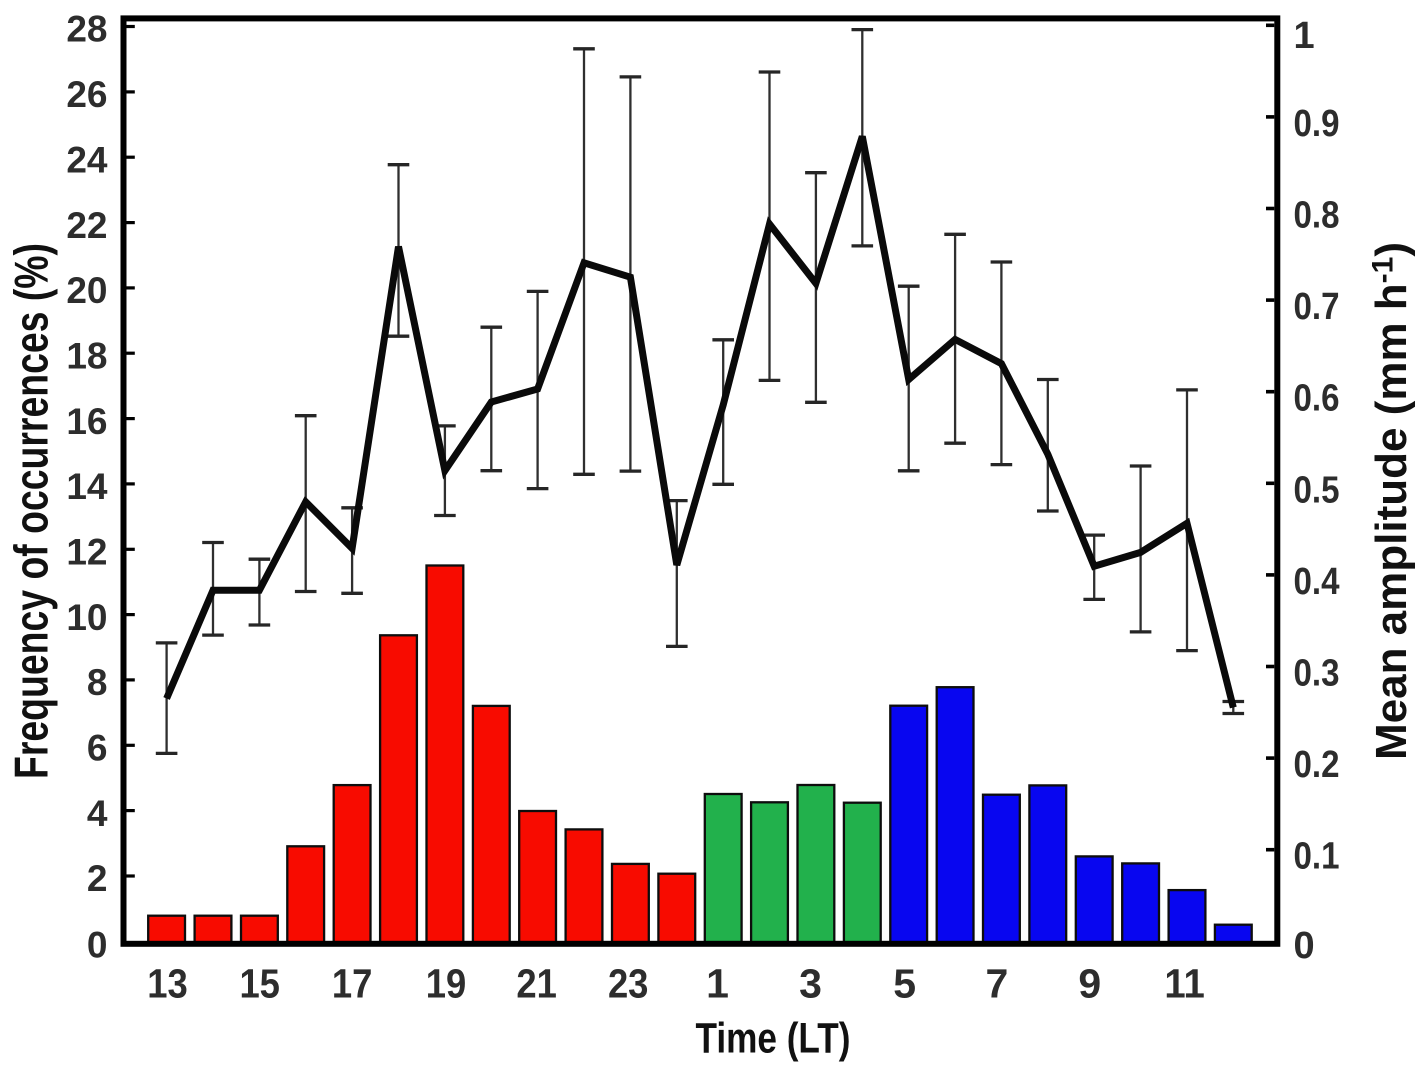 The width and height of the screenshot is (1422, 1071). Describe the element at coordinates (810, 983) in the screenshot. I see `svg-text: 3` at that location.